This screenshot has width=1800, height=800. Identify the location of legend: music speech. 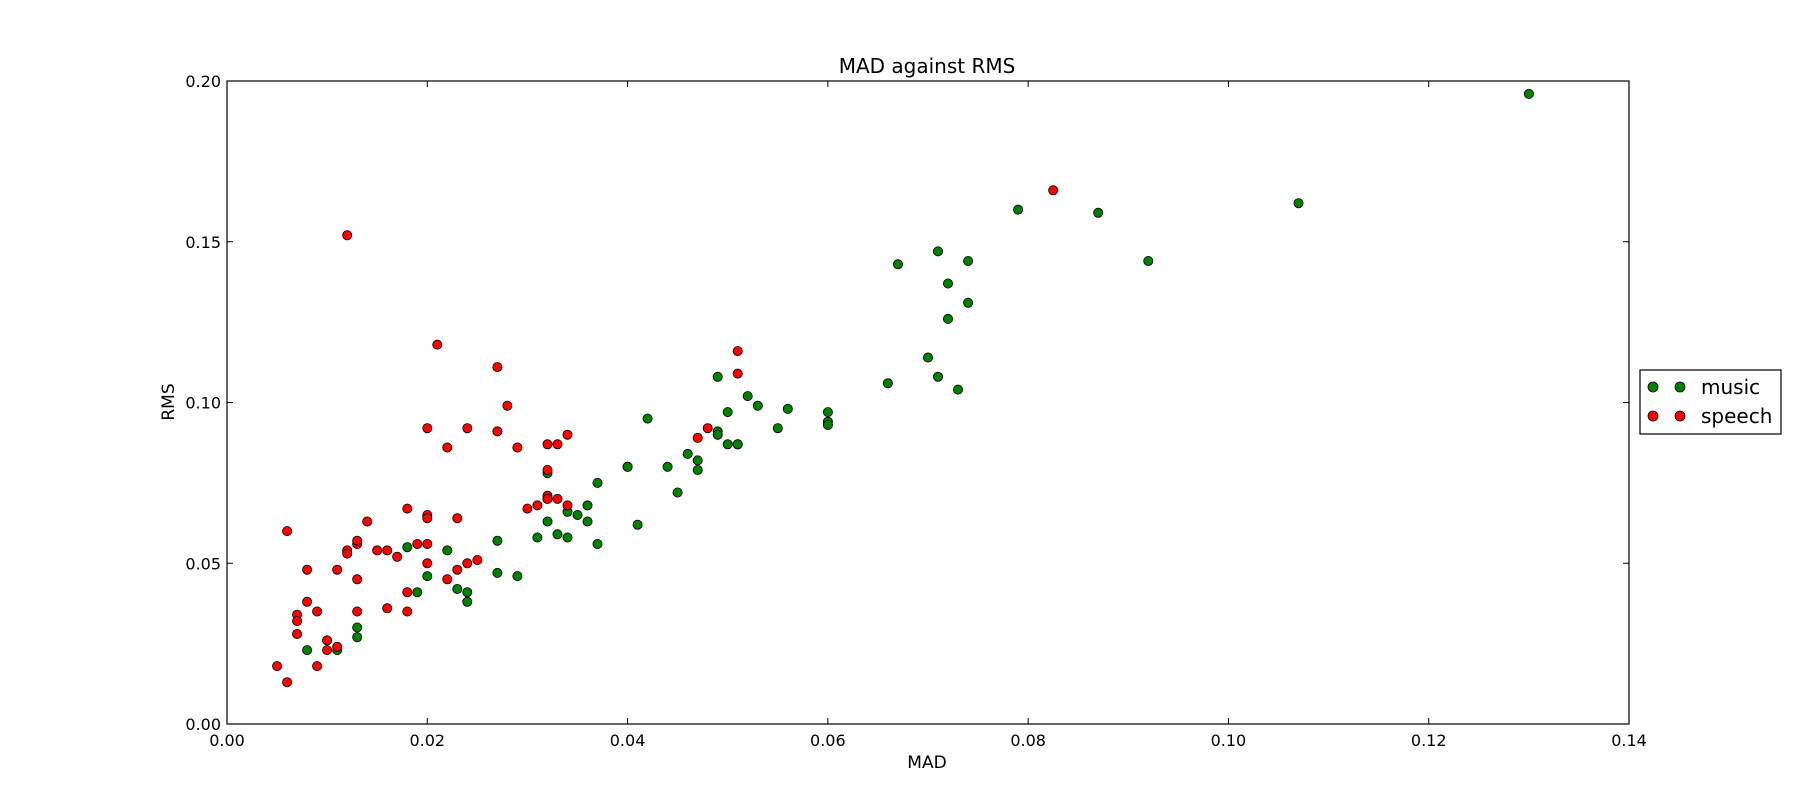
(1710, 402).